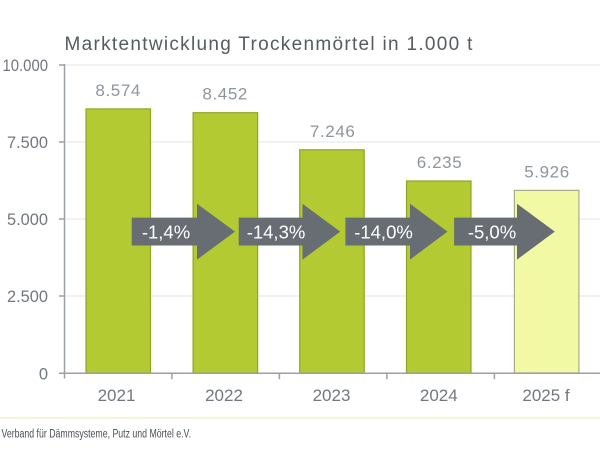 The width and height of the screenshot is (600, 450). What do you see at coordinates (27, 220) in the screenshot?
I see `svg-text: 5.000` at bounding box center [27, 220].